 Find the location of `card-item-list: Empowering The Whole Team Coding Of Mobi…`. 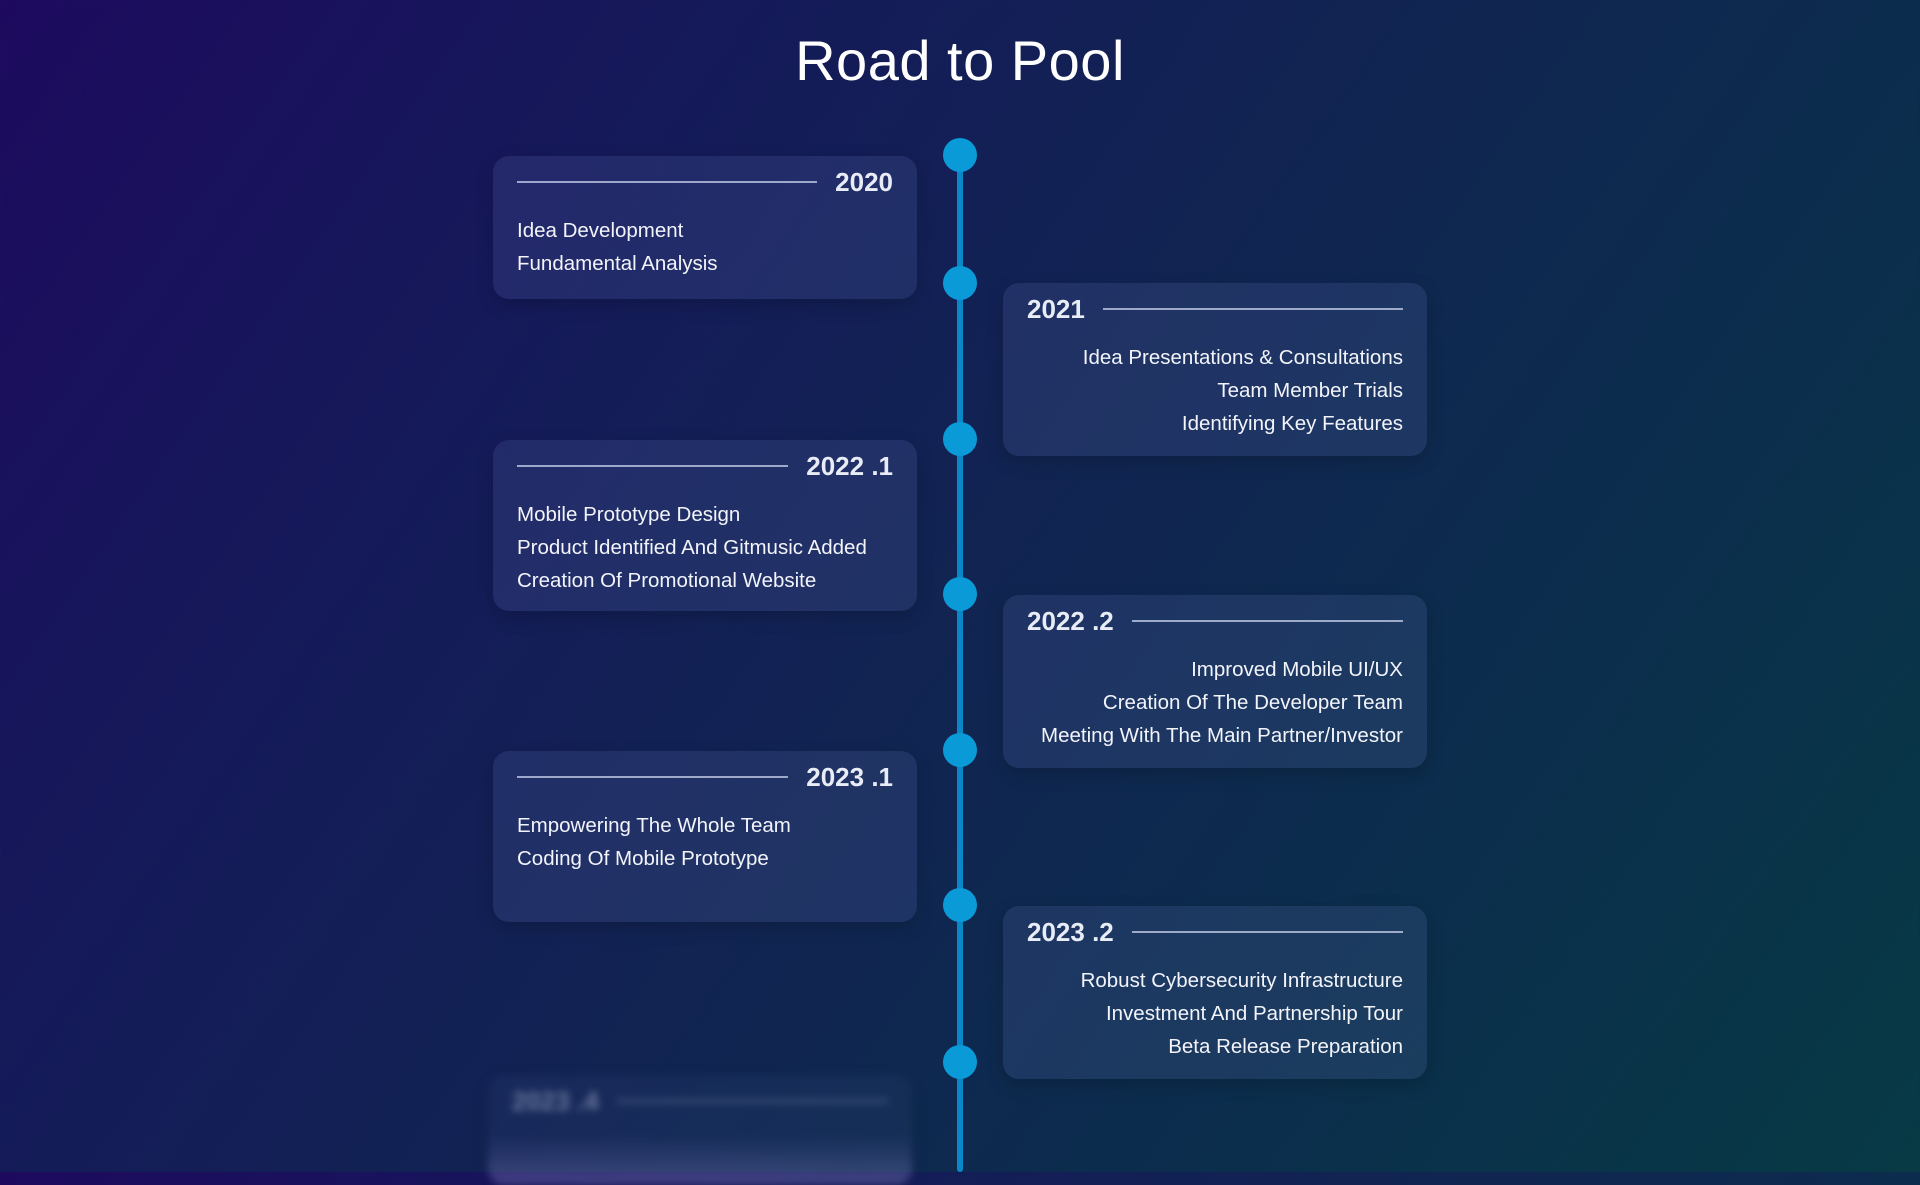

card-item-list: Empowering The Whole Team Coding Of Mobi… is located at coordinates (705, 842).